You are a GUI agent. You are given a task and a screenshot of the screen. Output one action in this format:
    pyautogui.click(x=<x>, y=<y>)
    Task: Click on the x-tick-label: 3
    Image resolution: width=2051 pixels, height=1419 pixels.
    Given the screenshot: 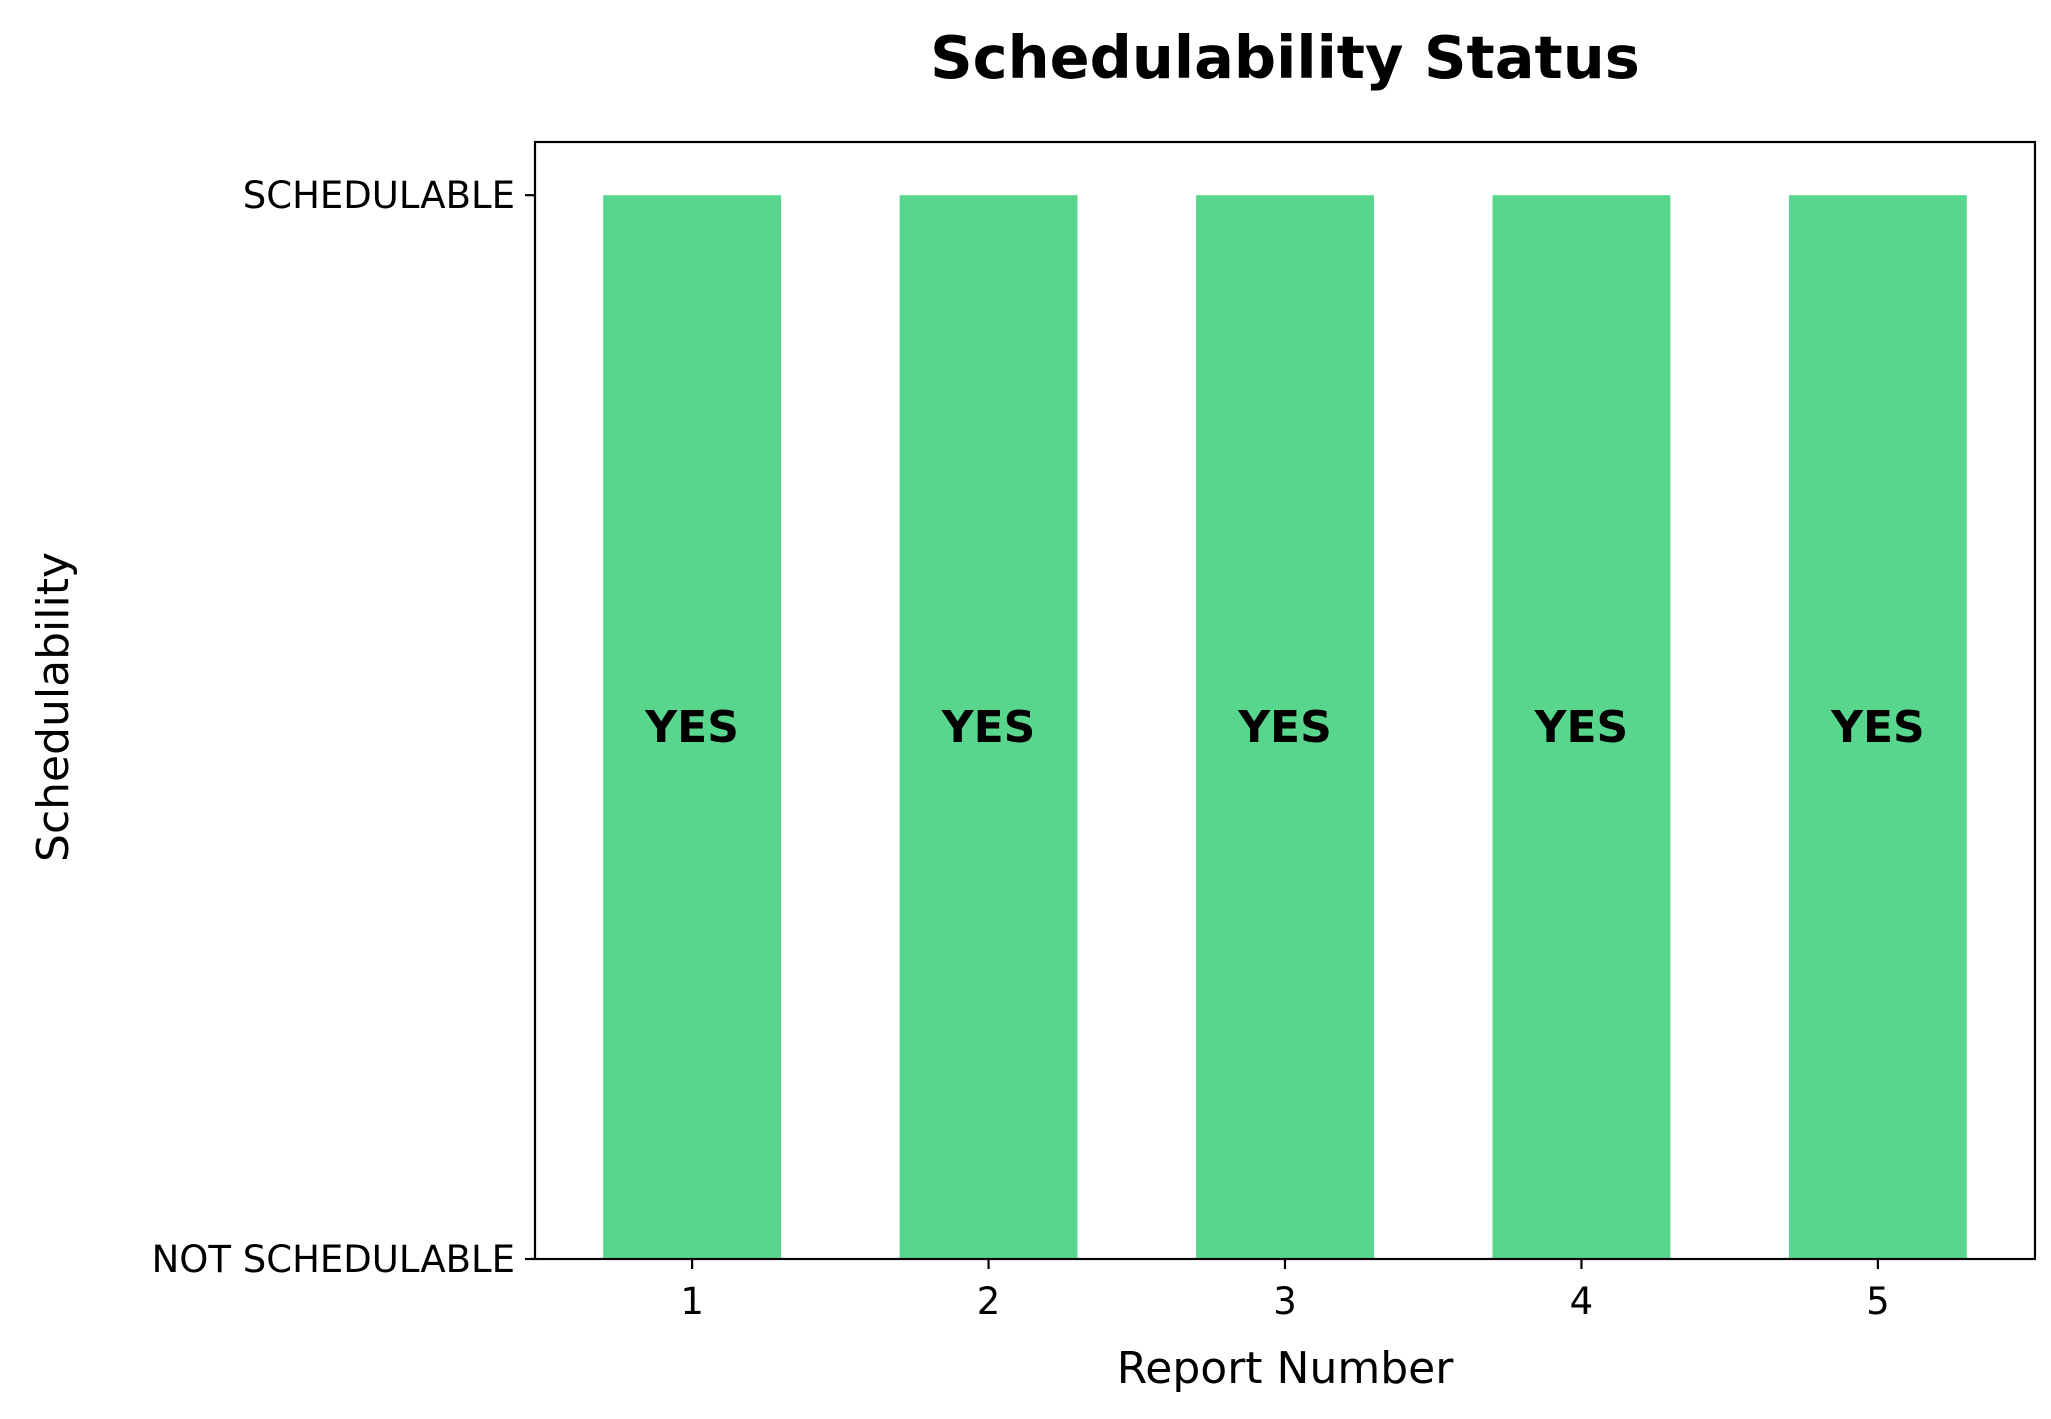 What is the action you would take?
    pyautogui.click(x=1285, y=1301)
    